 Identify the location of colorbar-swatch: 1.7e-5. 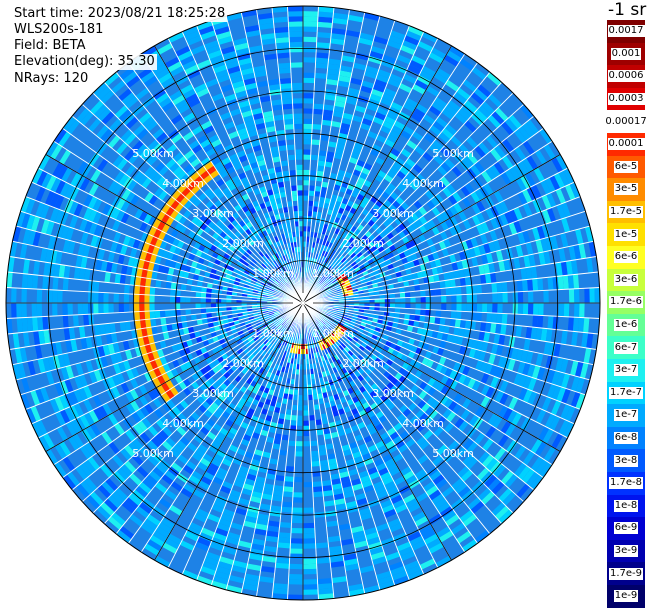
(626, 212).